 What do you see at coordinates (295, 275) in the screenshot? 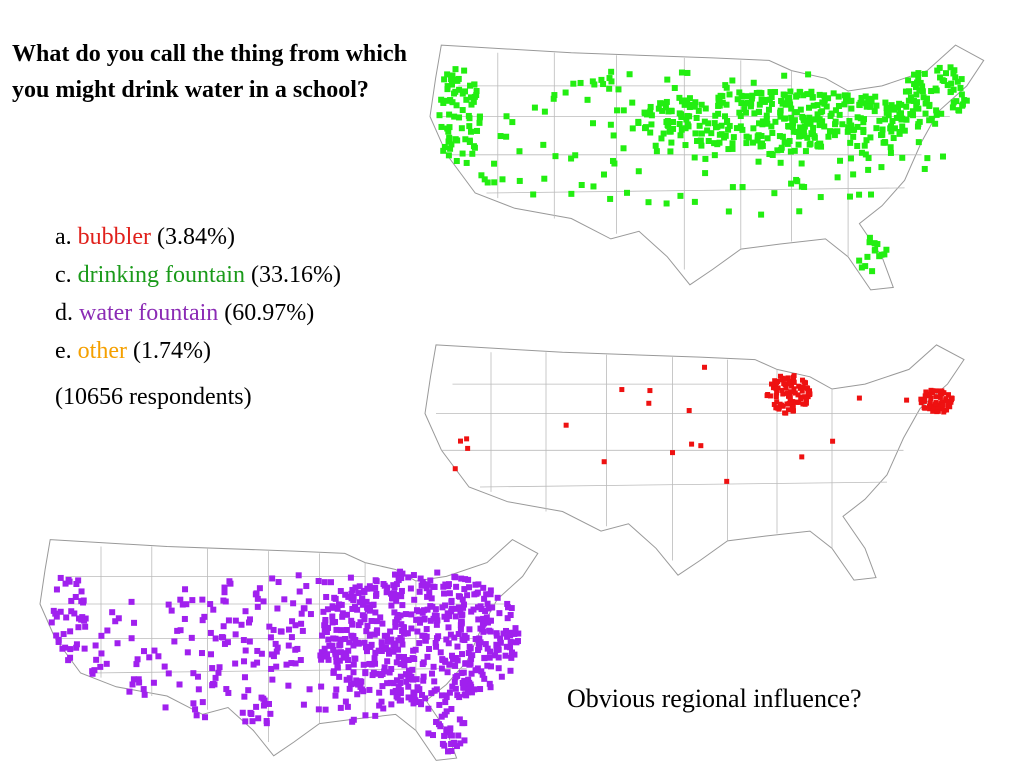
I see `option-share: (33.16%)` at bounding box center [295, 275].